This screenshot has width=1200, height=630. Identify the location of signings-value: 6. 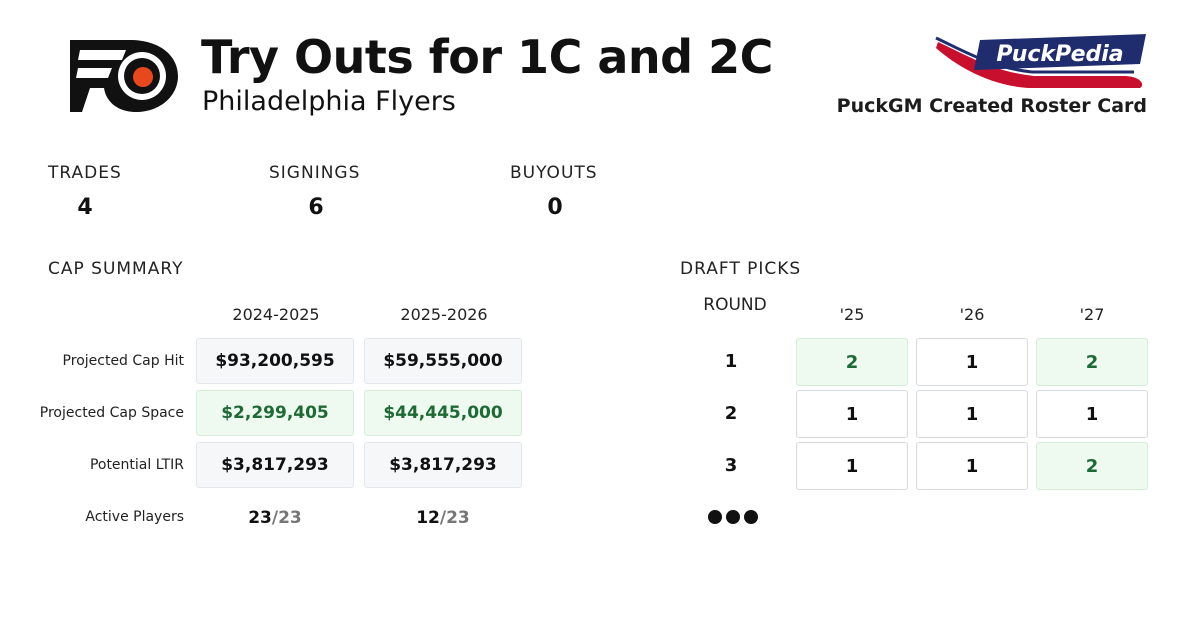
(316, 207).